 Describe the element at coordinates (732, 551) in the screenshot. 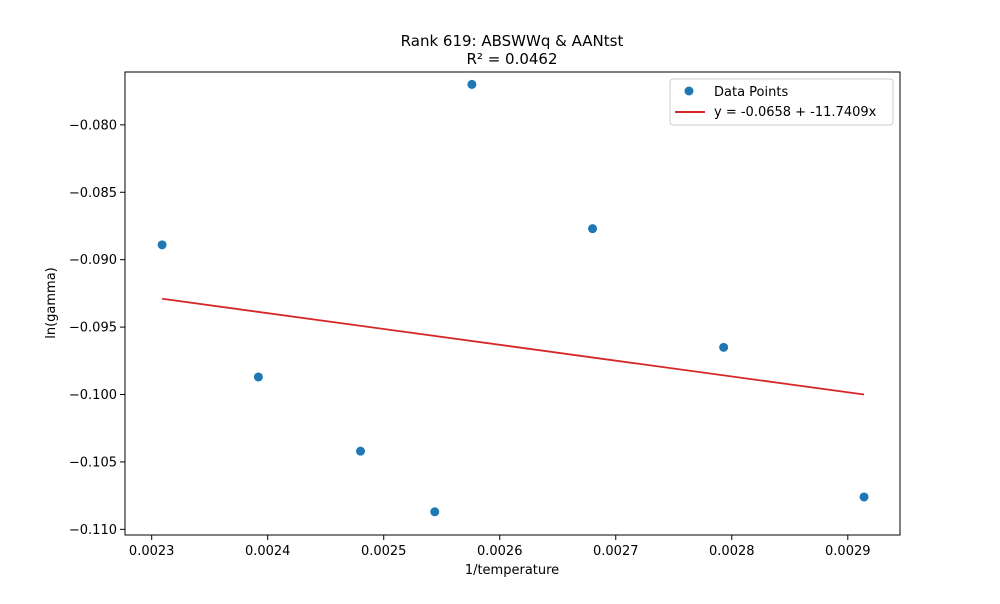

I see `x-tick-label: 0.0028` at that location.